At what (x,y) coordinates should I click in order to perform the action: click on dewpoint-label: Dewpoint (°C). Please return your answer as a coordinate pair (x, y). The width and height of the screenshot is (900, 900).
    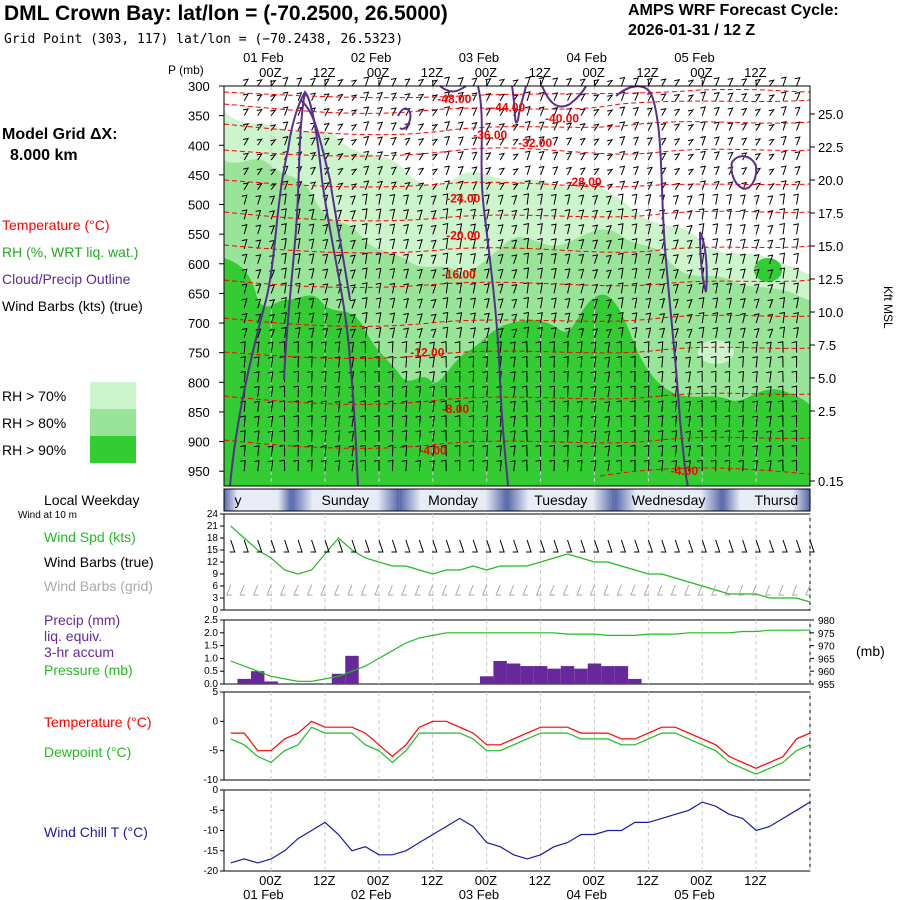
    Looking at the image, I should click on (88, 752).